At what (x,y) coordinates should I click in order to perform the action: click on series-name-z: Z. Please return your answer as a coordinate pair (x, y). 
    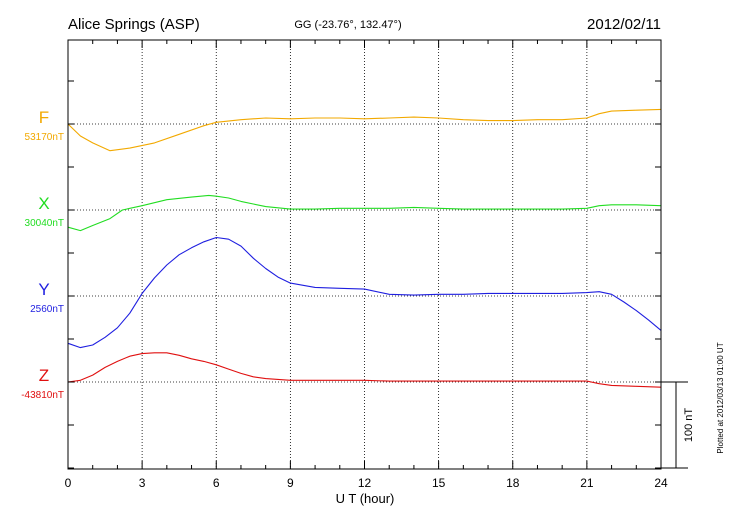
    Looking at the image, I should click on (44, 375).